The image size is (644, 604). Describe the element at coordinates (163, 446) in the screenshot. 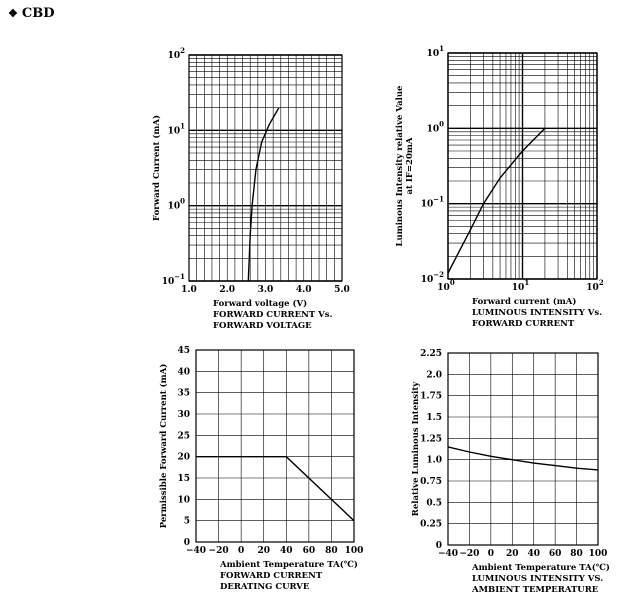

I see `y-axis-label: Permissible Forward Current (mA)` at that location.